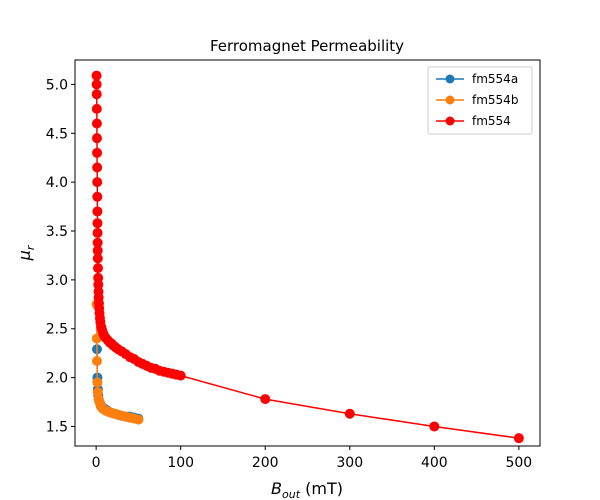 The height and width of the screenshot is (500, 600). What do you see at coordinates (180, 463) in the screenshot?
I see `x-tick-label: 100` at bounding box center [180, 463].